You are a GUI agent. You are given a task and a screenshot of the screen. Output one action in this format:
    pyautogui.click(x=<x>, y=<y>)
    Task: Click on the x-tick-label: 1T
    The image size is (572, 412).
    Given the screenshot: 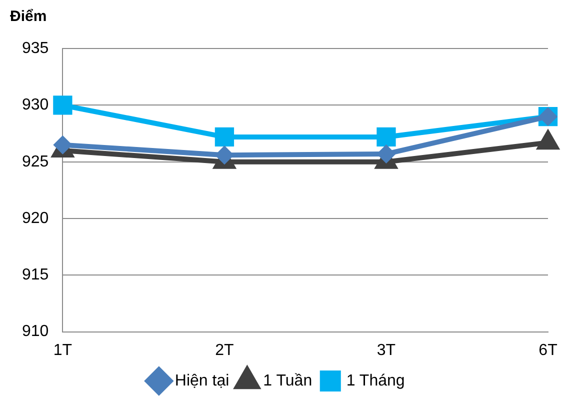 What is the action you would take?
    pyautogui.click(x=62, y=350)
    